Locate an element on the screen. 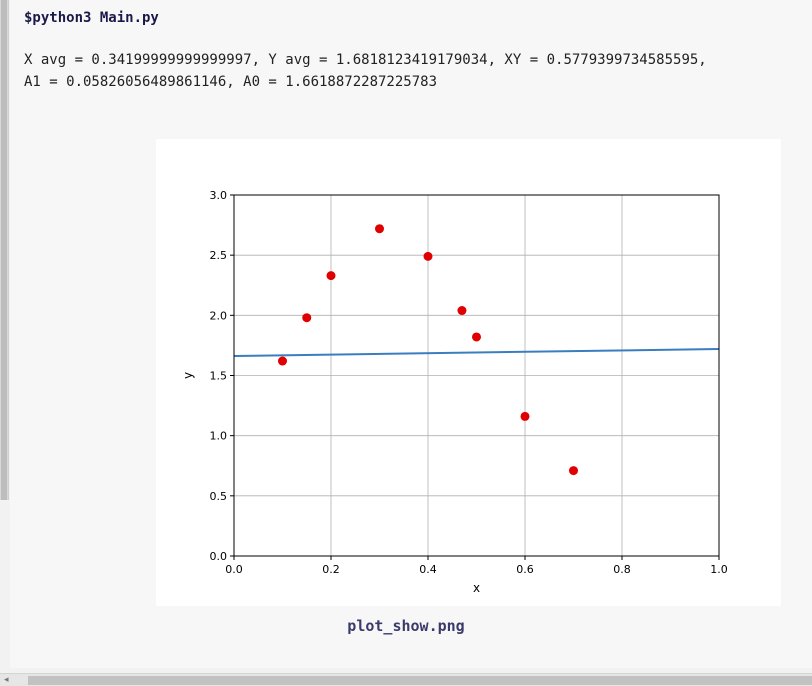 This screenshot has width=812, height=686. y-tick-label-3: 1.5 is located at coordinates (219, 376).